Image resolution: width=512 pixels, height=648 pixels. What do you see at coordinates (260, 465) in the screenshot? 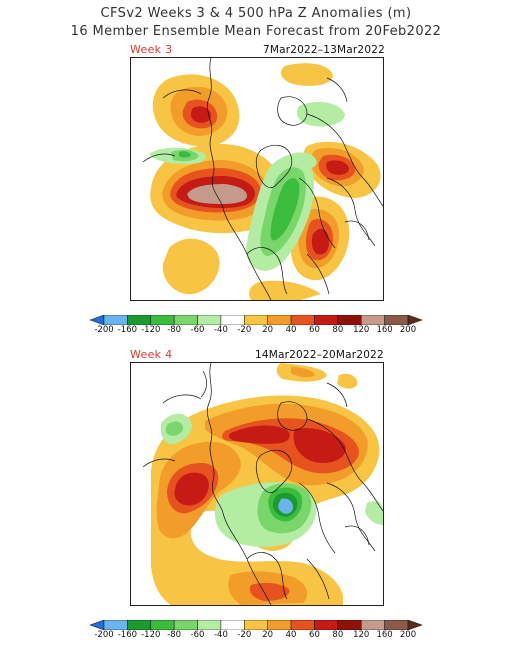
I see `week4-pos80-contours` at bounding box center [260, 465].